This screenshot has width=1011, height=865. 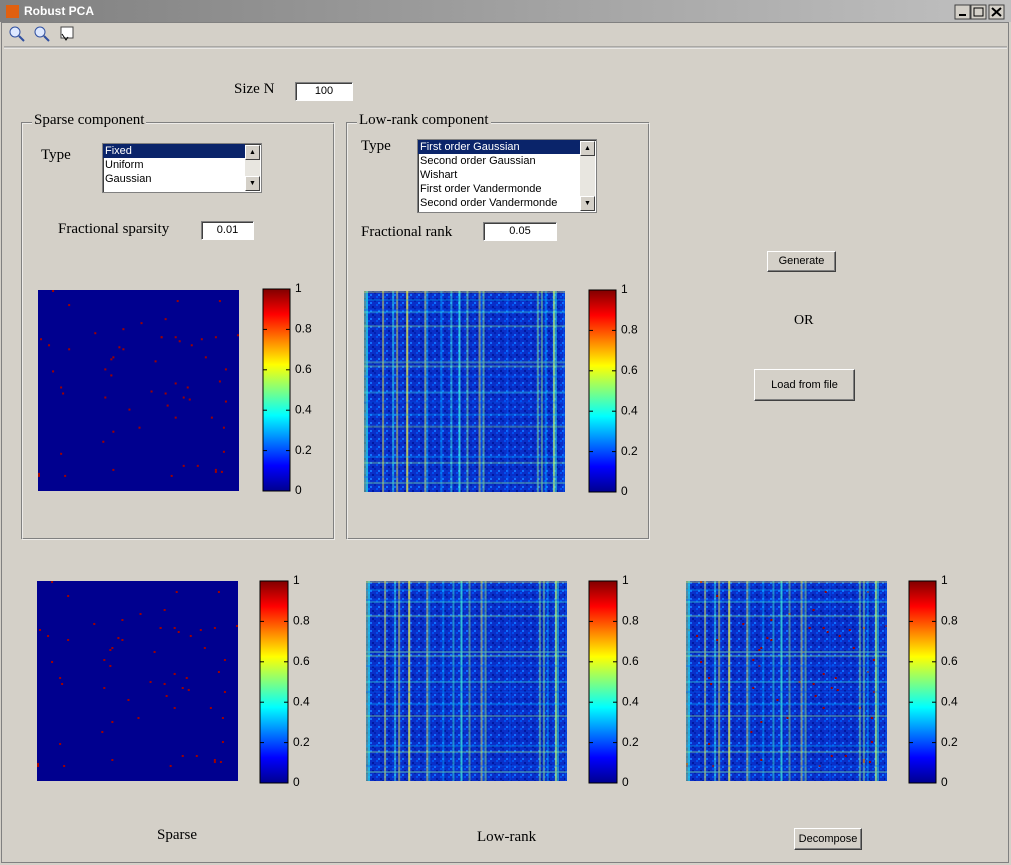 What do you see at coordinates (303, 329) in the screenshot?
I see `colorbar-tick-label: 0.8` at bounding box center [303, 329].